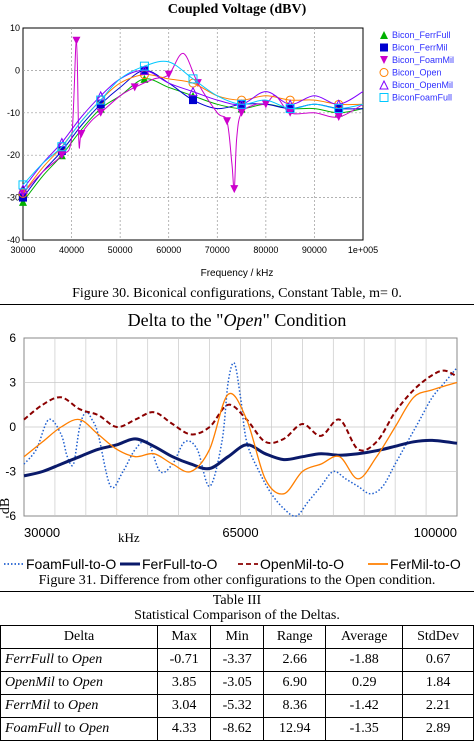 This screenshot has width=474, height=741. Describe the element at coordinates (71, 564) in the screenshot. I see `legend-label: FoamFull-to-O` at that location.